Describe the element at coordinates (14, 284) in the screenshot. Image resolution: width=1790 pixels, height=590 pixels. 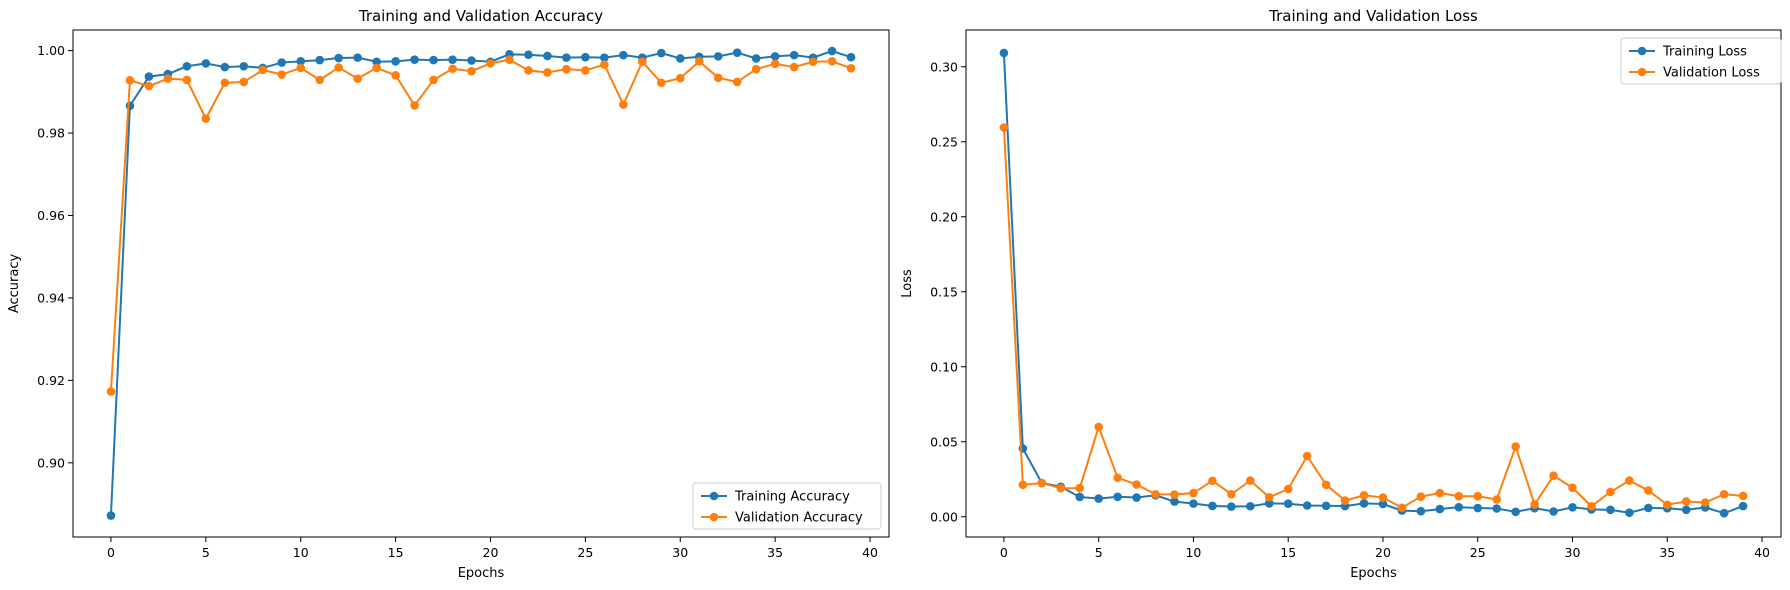
I see `y-axis-label: Accuracy` at that location.